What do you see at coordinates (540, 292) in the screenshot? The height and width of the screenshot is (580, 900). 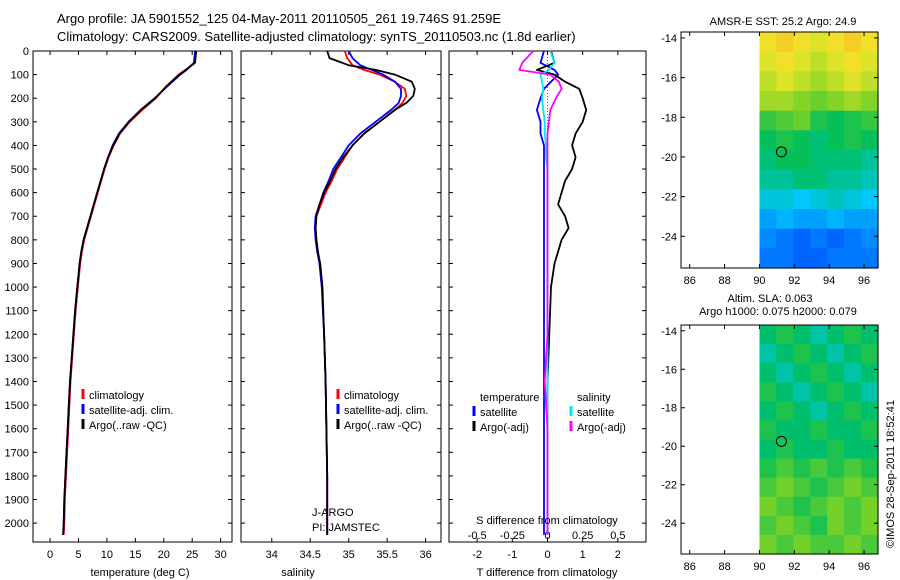 I see `difference-series-line` at bounding box center [540, 292].